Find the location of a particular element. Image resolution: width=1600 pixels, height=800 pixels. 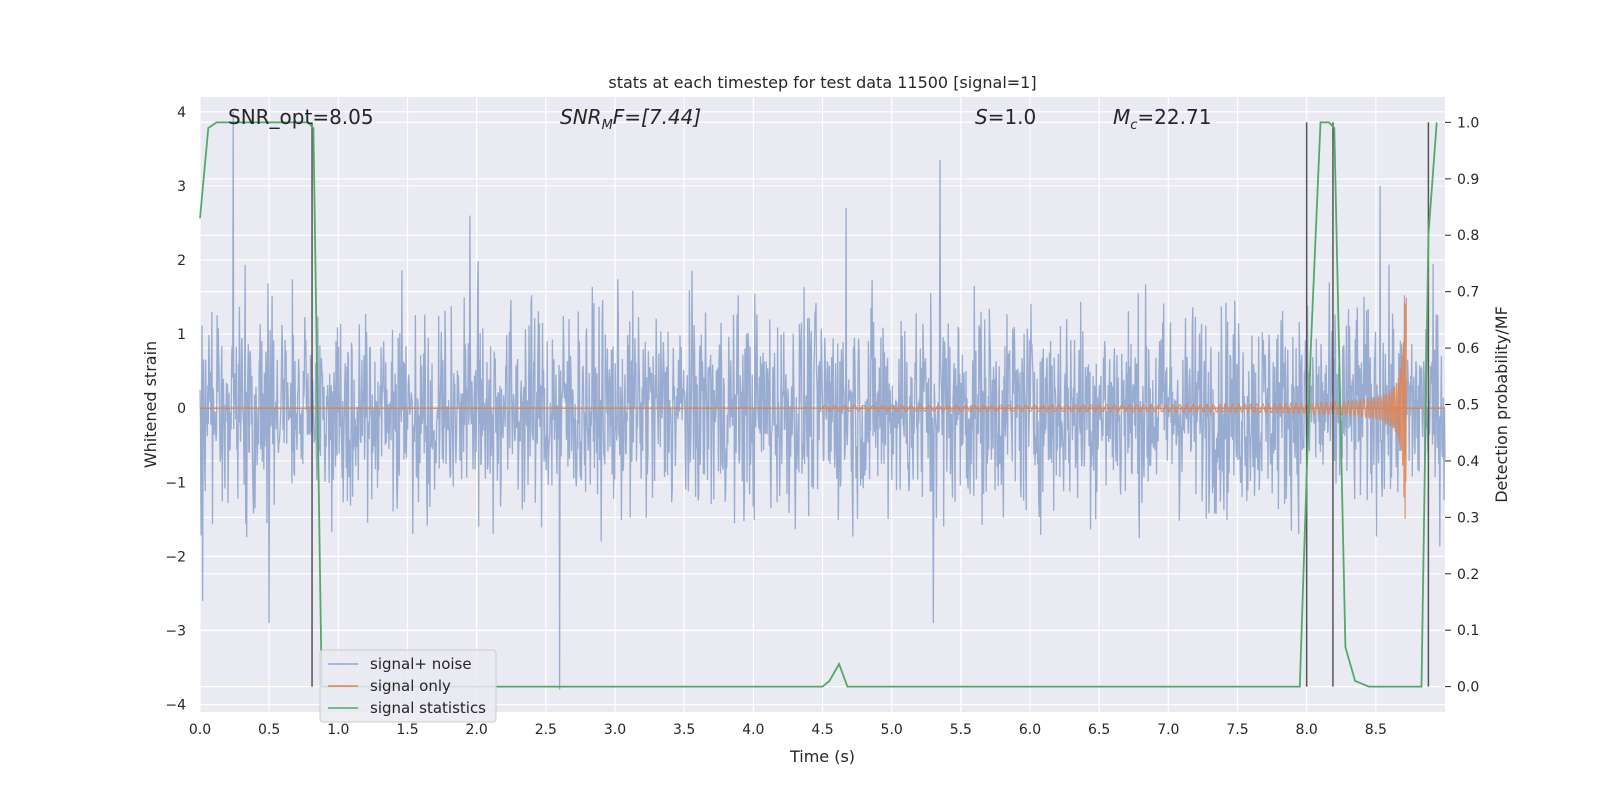

x-axis-label: Time (s) is located at coordinates (822, 756).